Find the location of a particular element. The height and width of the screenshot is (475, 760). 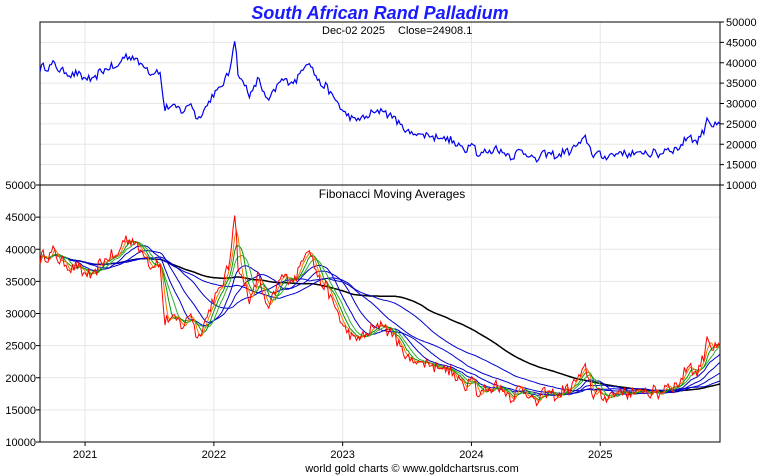

close-date: Dec-02 2025 is located at coordinates (353, 31).